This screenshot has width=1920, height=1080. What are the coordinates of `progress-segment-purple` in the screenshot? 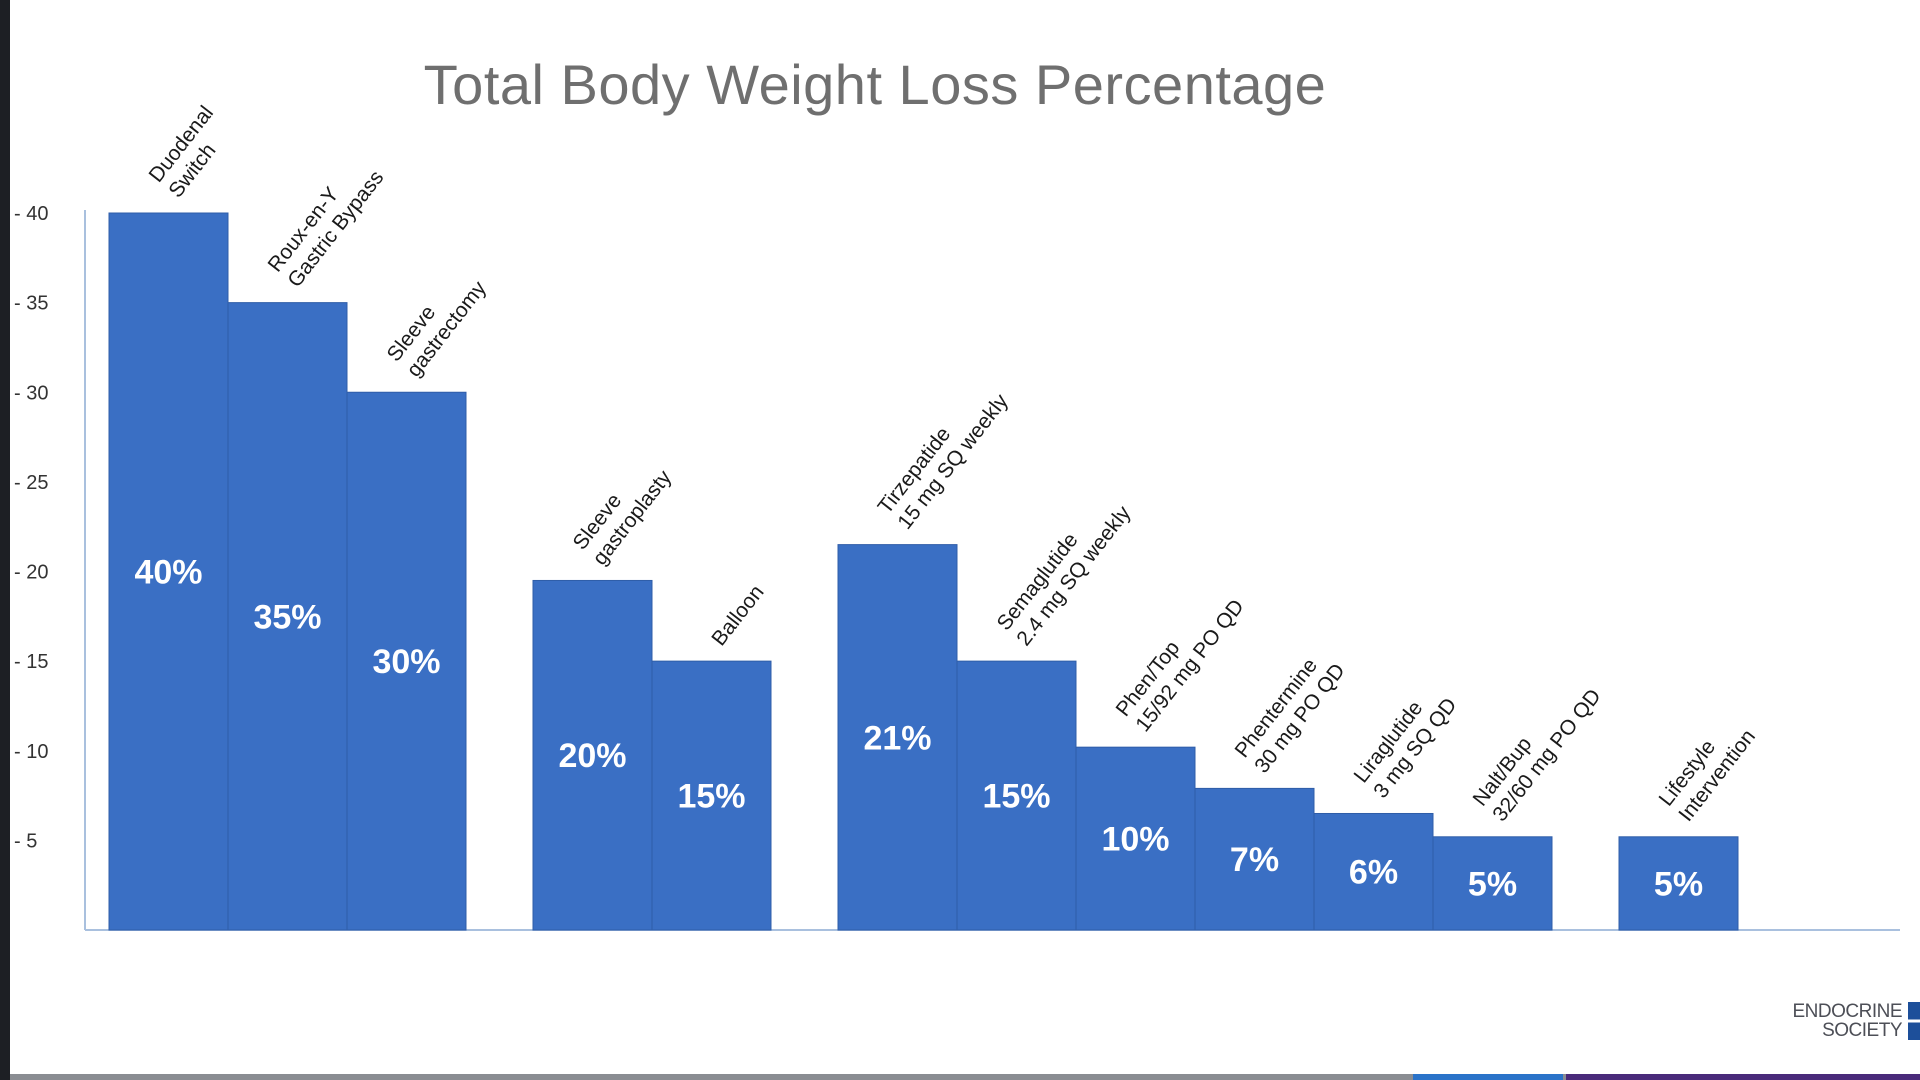 It's located at (1743, 1077).